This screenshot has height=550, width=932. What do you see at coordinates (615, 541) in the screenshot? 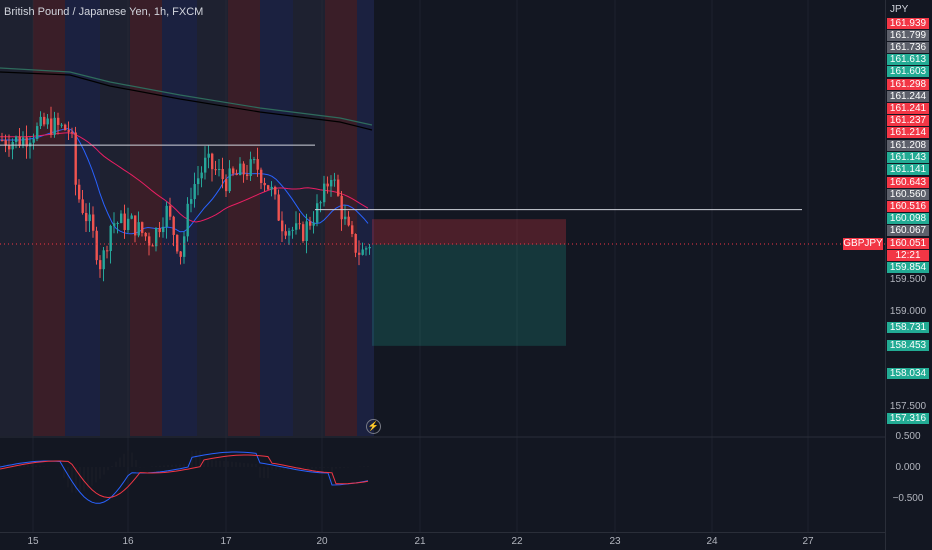
I see `time-label: 23` at bounding box center [615, 541].